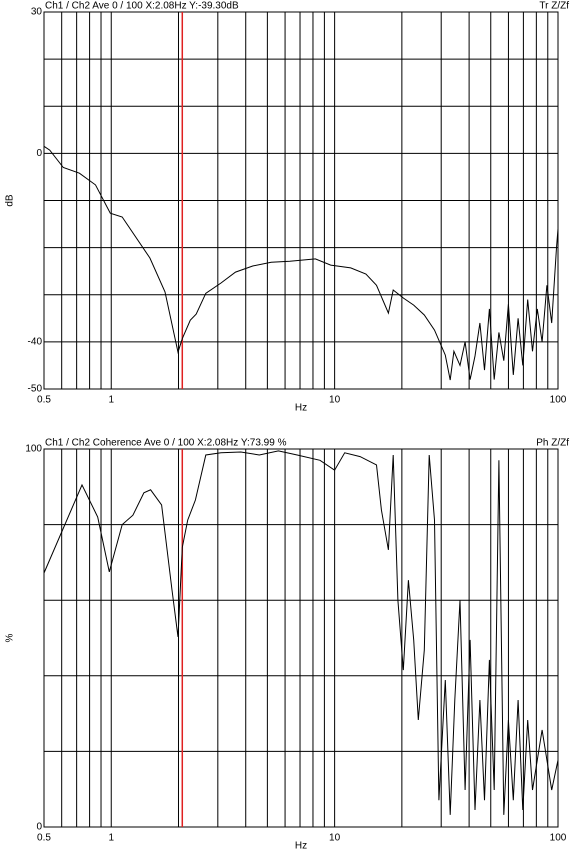 The image size is (573, 851). What do you see at coordinates (37, 12) in the screenshot?
I see `y-tick-label: 30` at bounding box center [37, 12].